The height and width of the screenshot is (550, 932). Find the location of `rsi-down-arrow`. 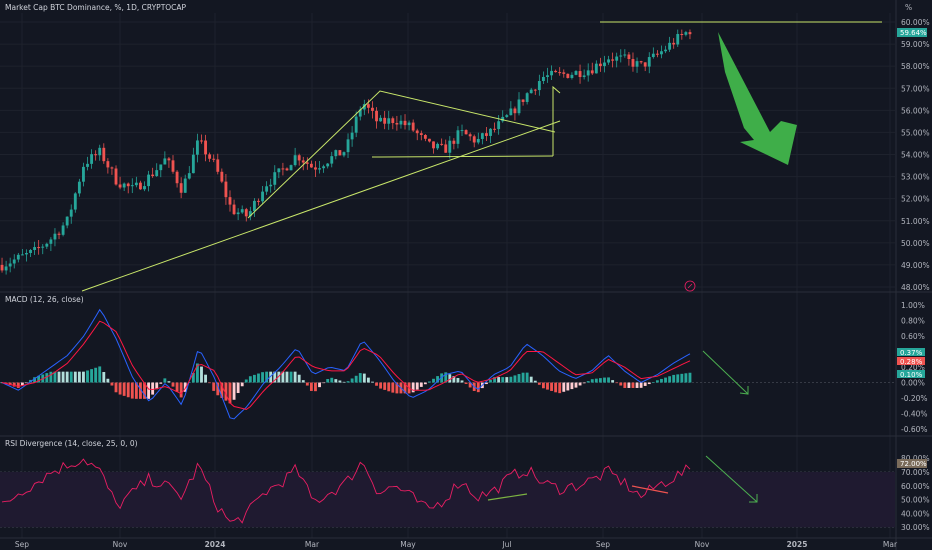

rsi-down-arrow is located at coordinates (731, 479).